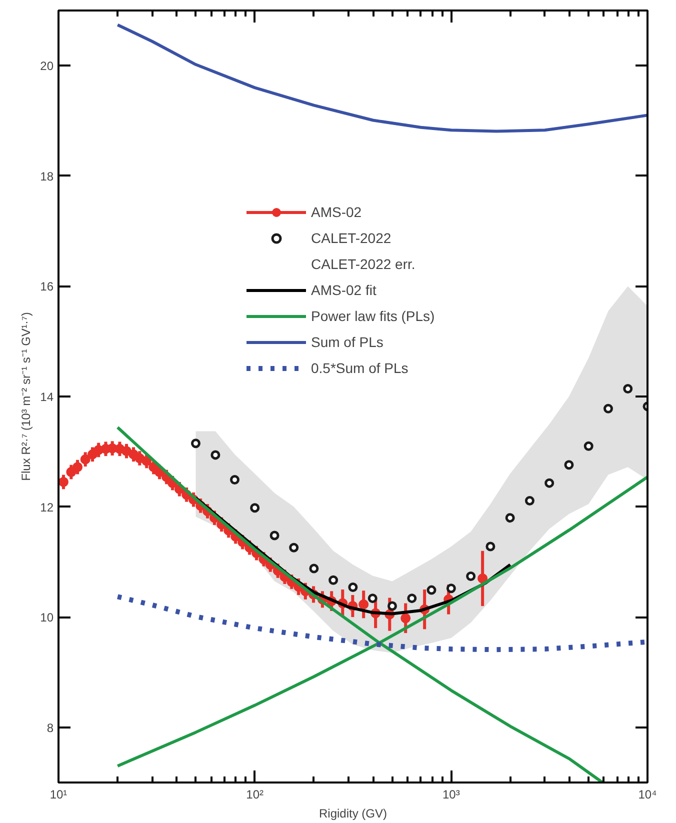 The height and width of the screenshot is (823, 676). Describe the element at coordinates (47, 176) in the screenshot. I see `y-tick-label: 18` at that location.